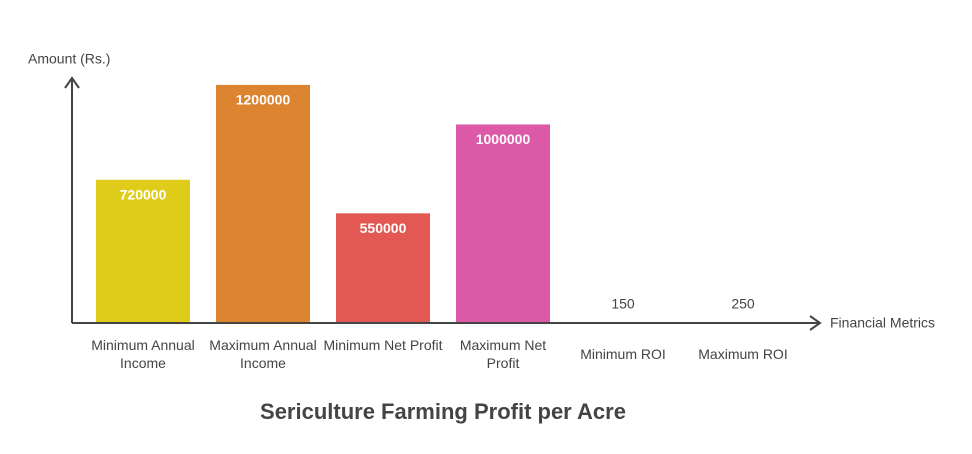 Image resolution: width=972 pixels, height=454 pixels. I want to click on x-tick-label-box: Minimum ROI, so click(623, 354).